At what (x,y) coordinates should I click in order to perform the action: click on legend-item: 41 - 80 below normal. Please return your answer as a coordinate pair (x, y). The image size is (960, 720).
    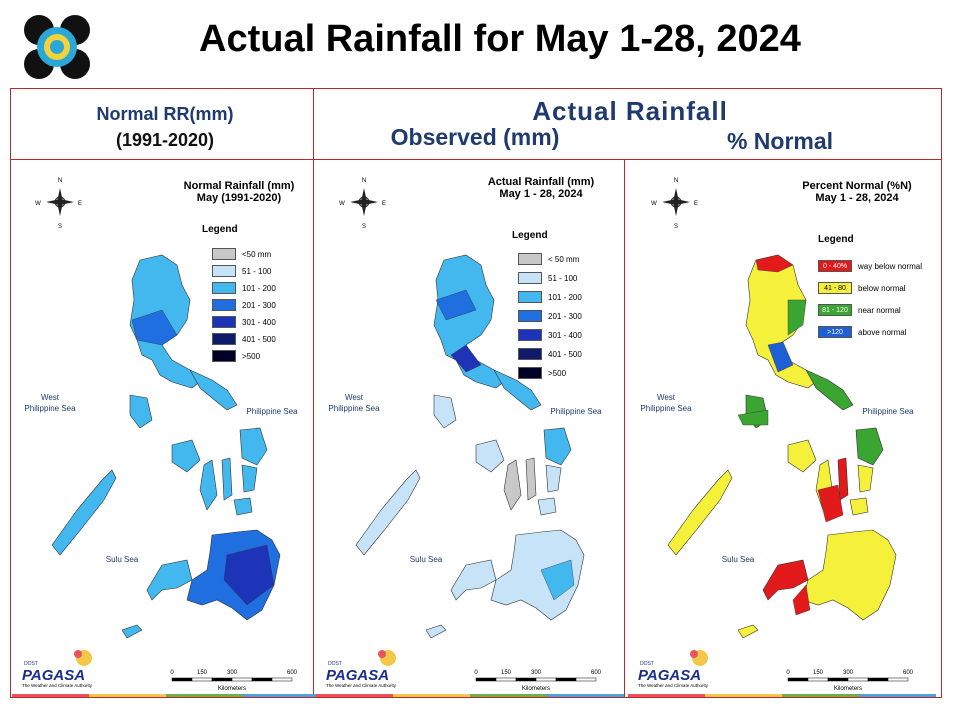
    Looking at the image, I should click on (862, 288).